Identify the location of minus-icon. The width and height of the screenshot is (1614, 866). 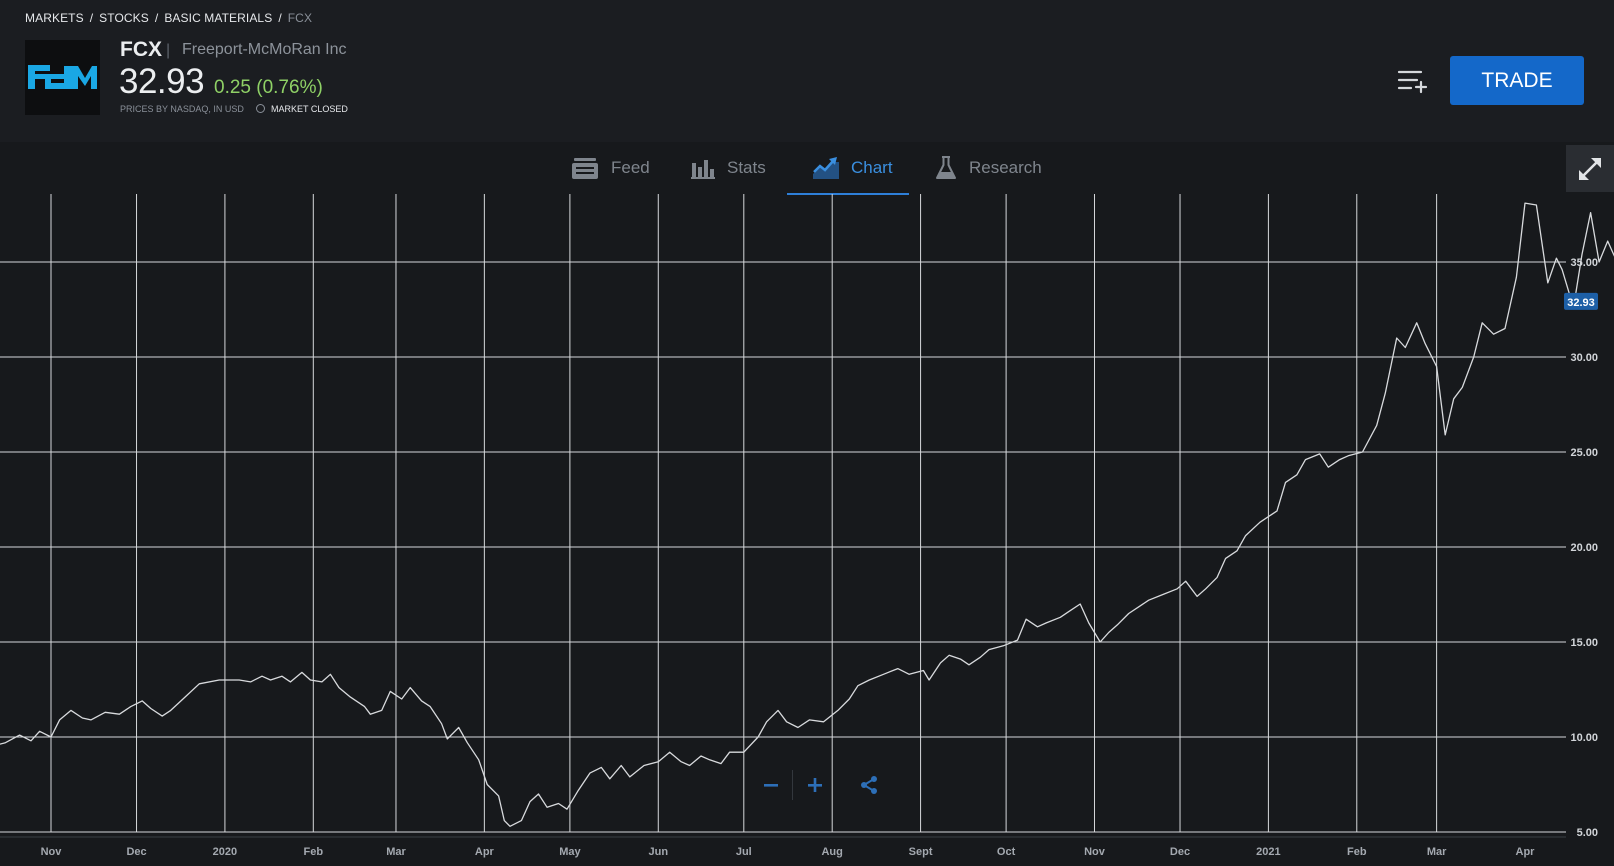
(771, 785).